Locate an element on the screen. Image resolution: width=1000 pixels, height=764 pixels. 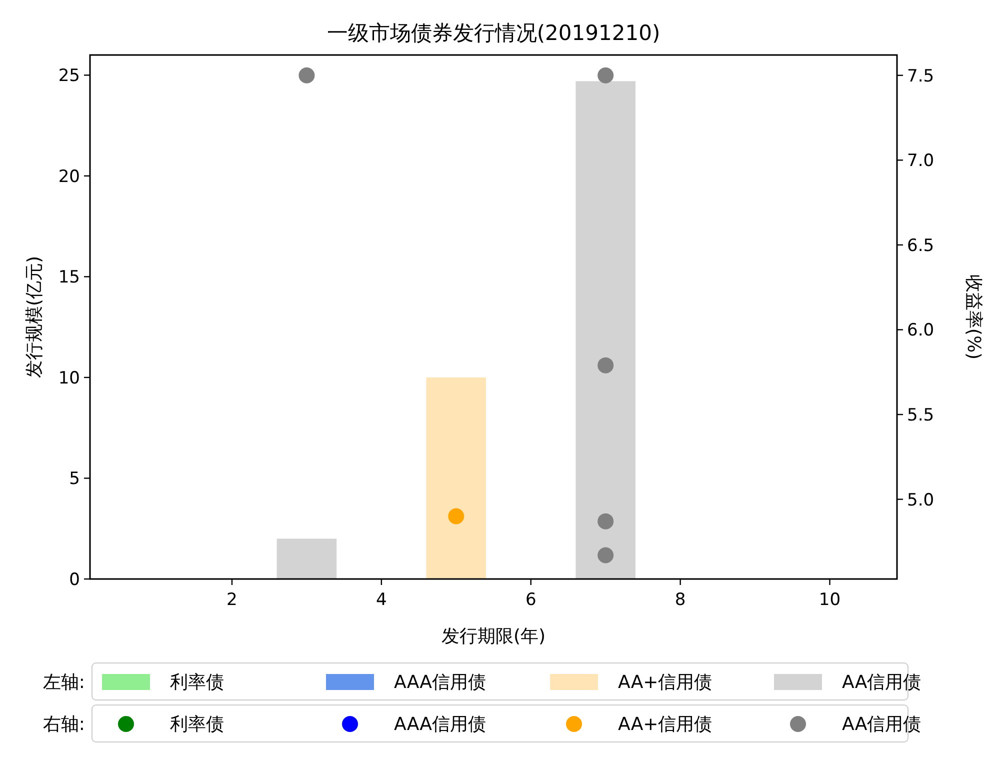
text: 左轴: is located at coordinates (63, 682).